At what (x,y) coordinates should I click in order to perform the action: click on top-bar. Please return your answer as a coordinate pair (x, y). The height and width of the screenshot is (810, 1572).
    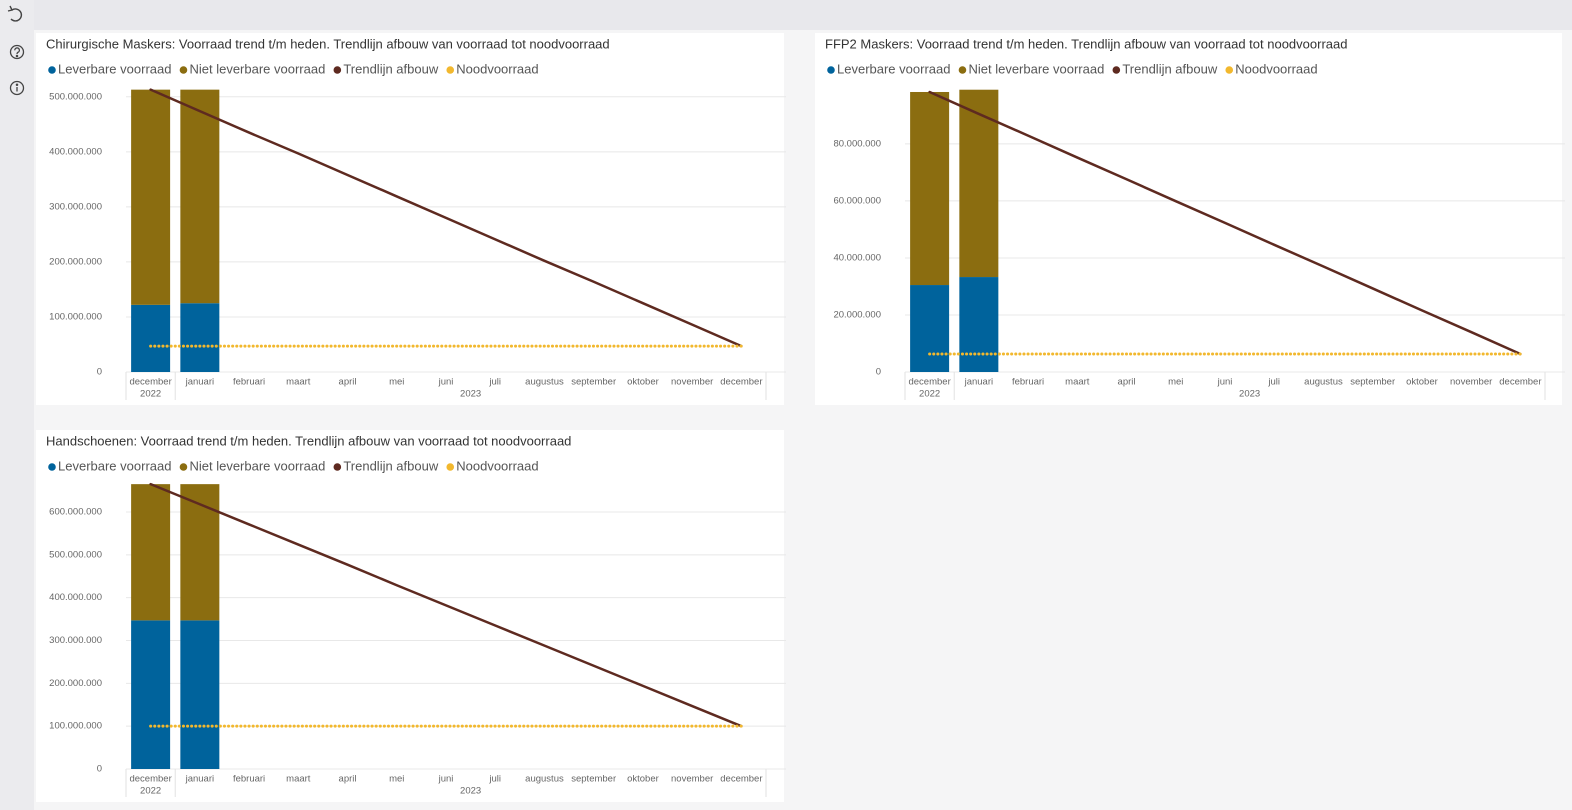
    Looking at the image, I should click on (786, 15).